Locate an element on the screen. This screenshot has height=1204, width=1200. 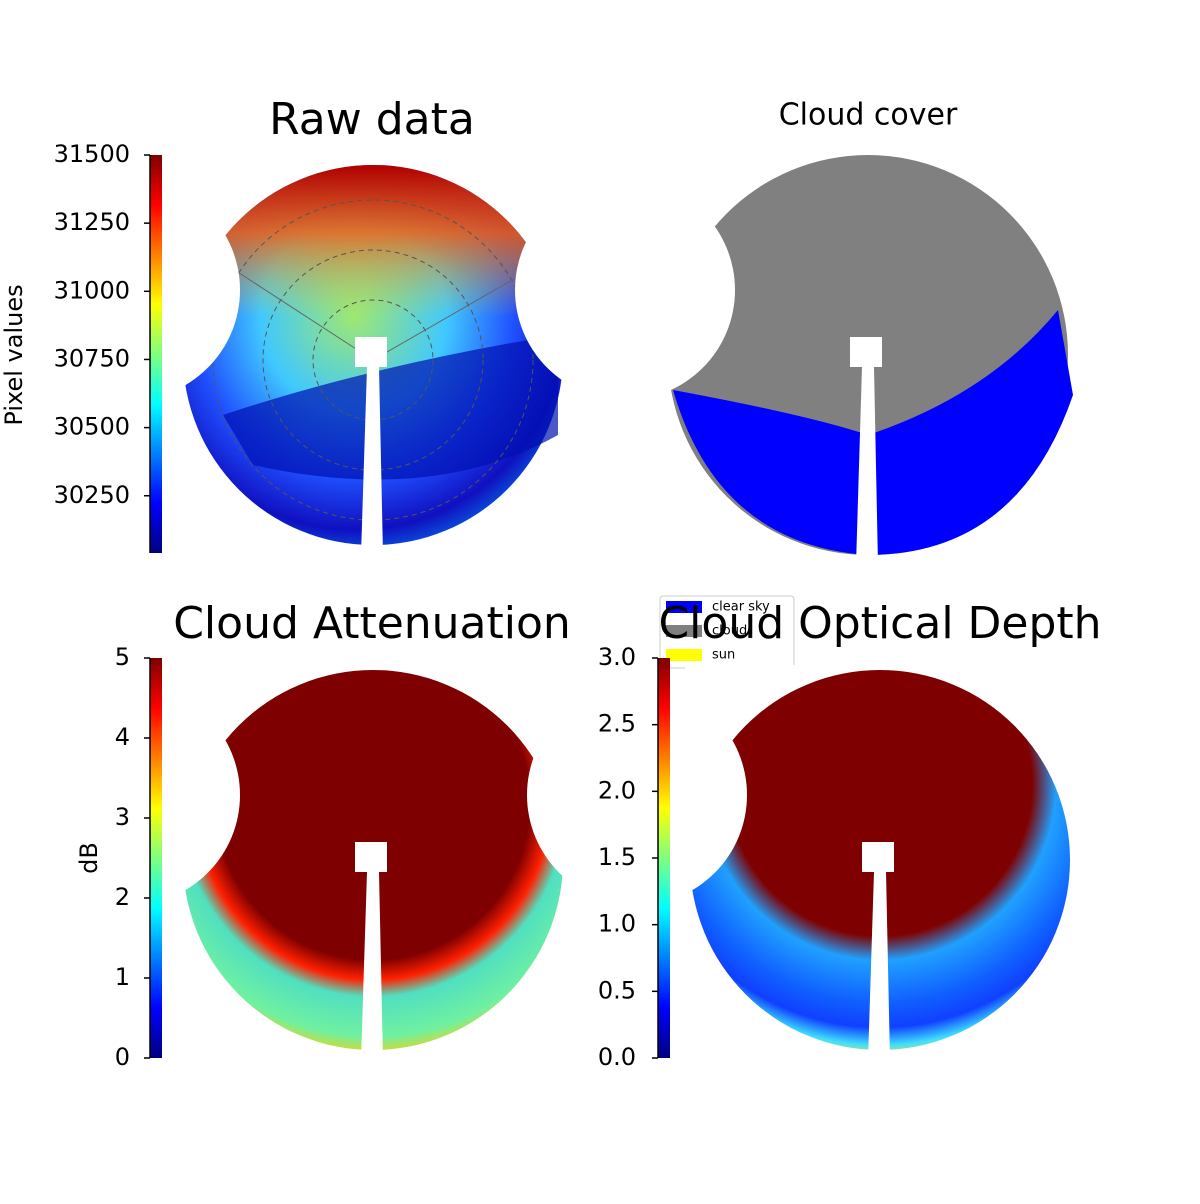
panel-title: Raw data is located at coordinates (372, 119).